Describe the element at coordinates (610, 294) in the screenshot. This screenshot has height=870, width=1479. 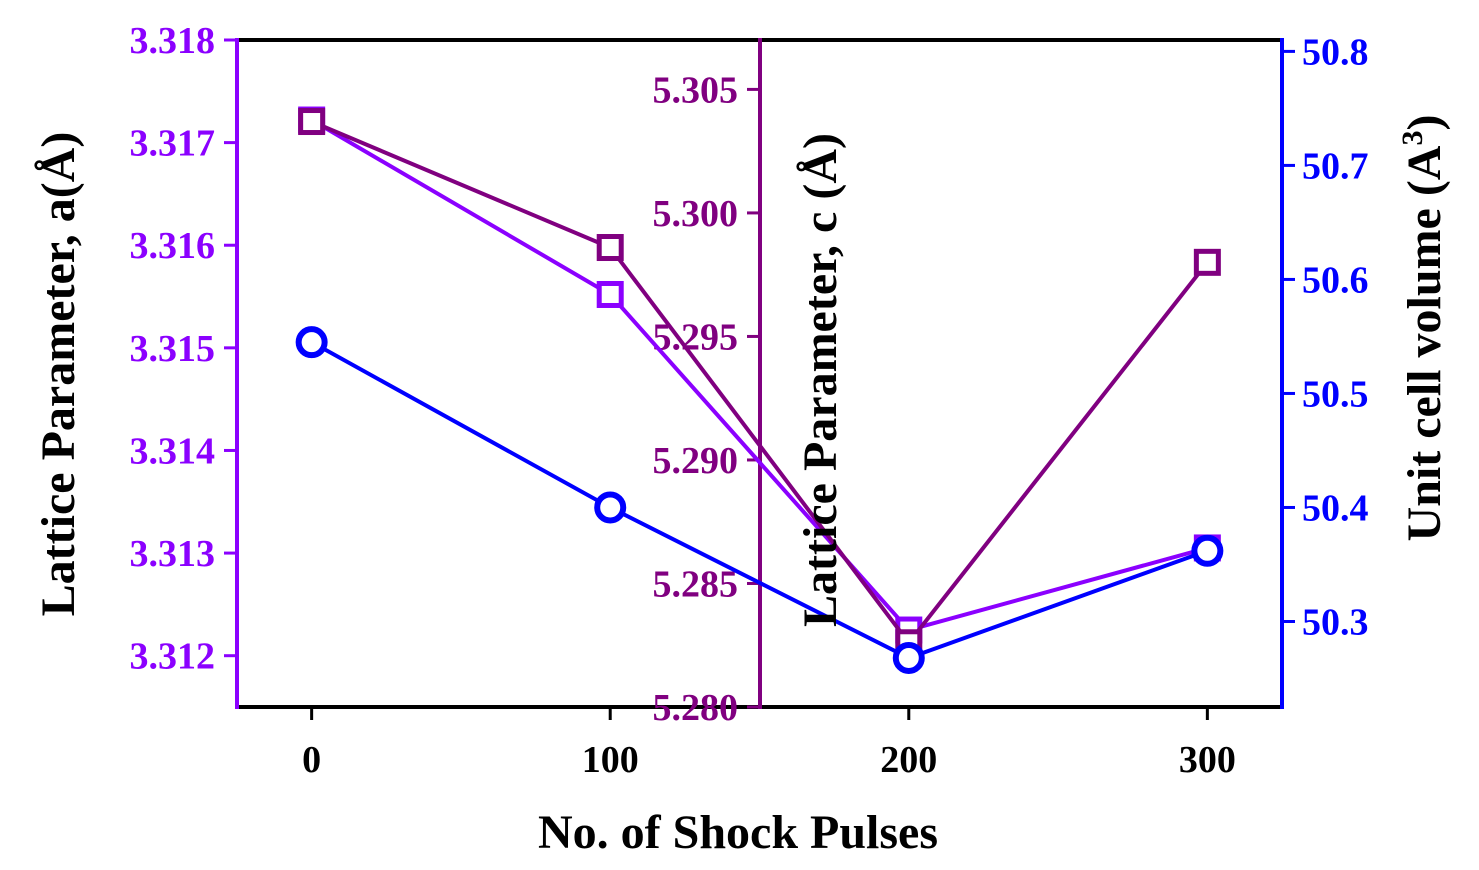
I see `series-marker-a` at that location.